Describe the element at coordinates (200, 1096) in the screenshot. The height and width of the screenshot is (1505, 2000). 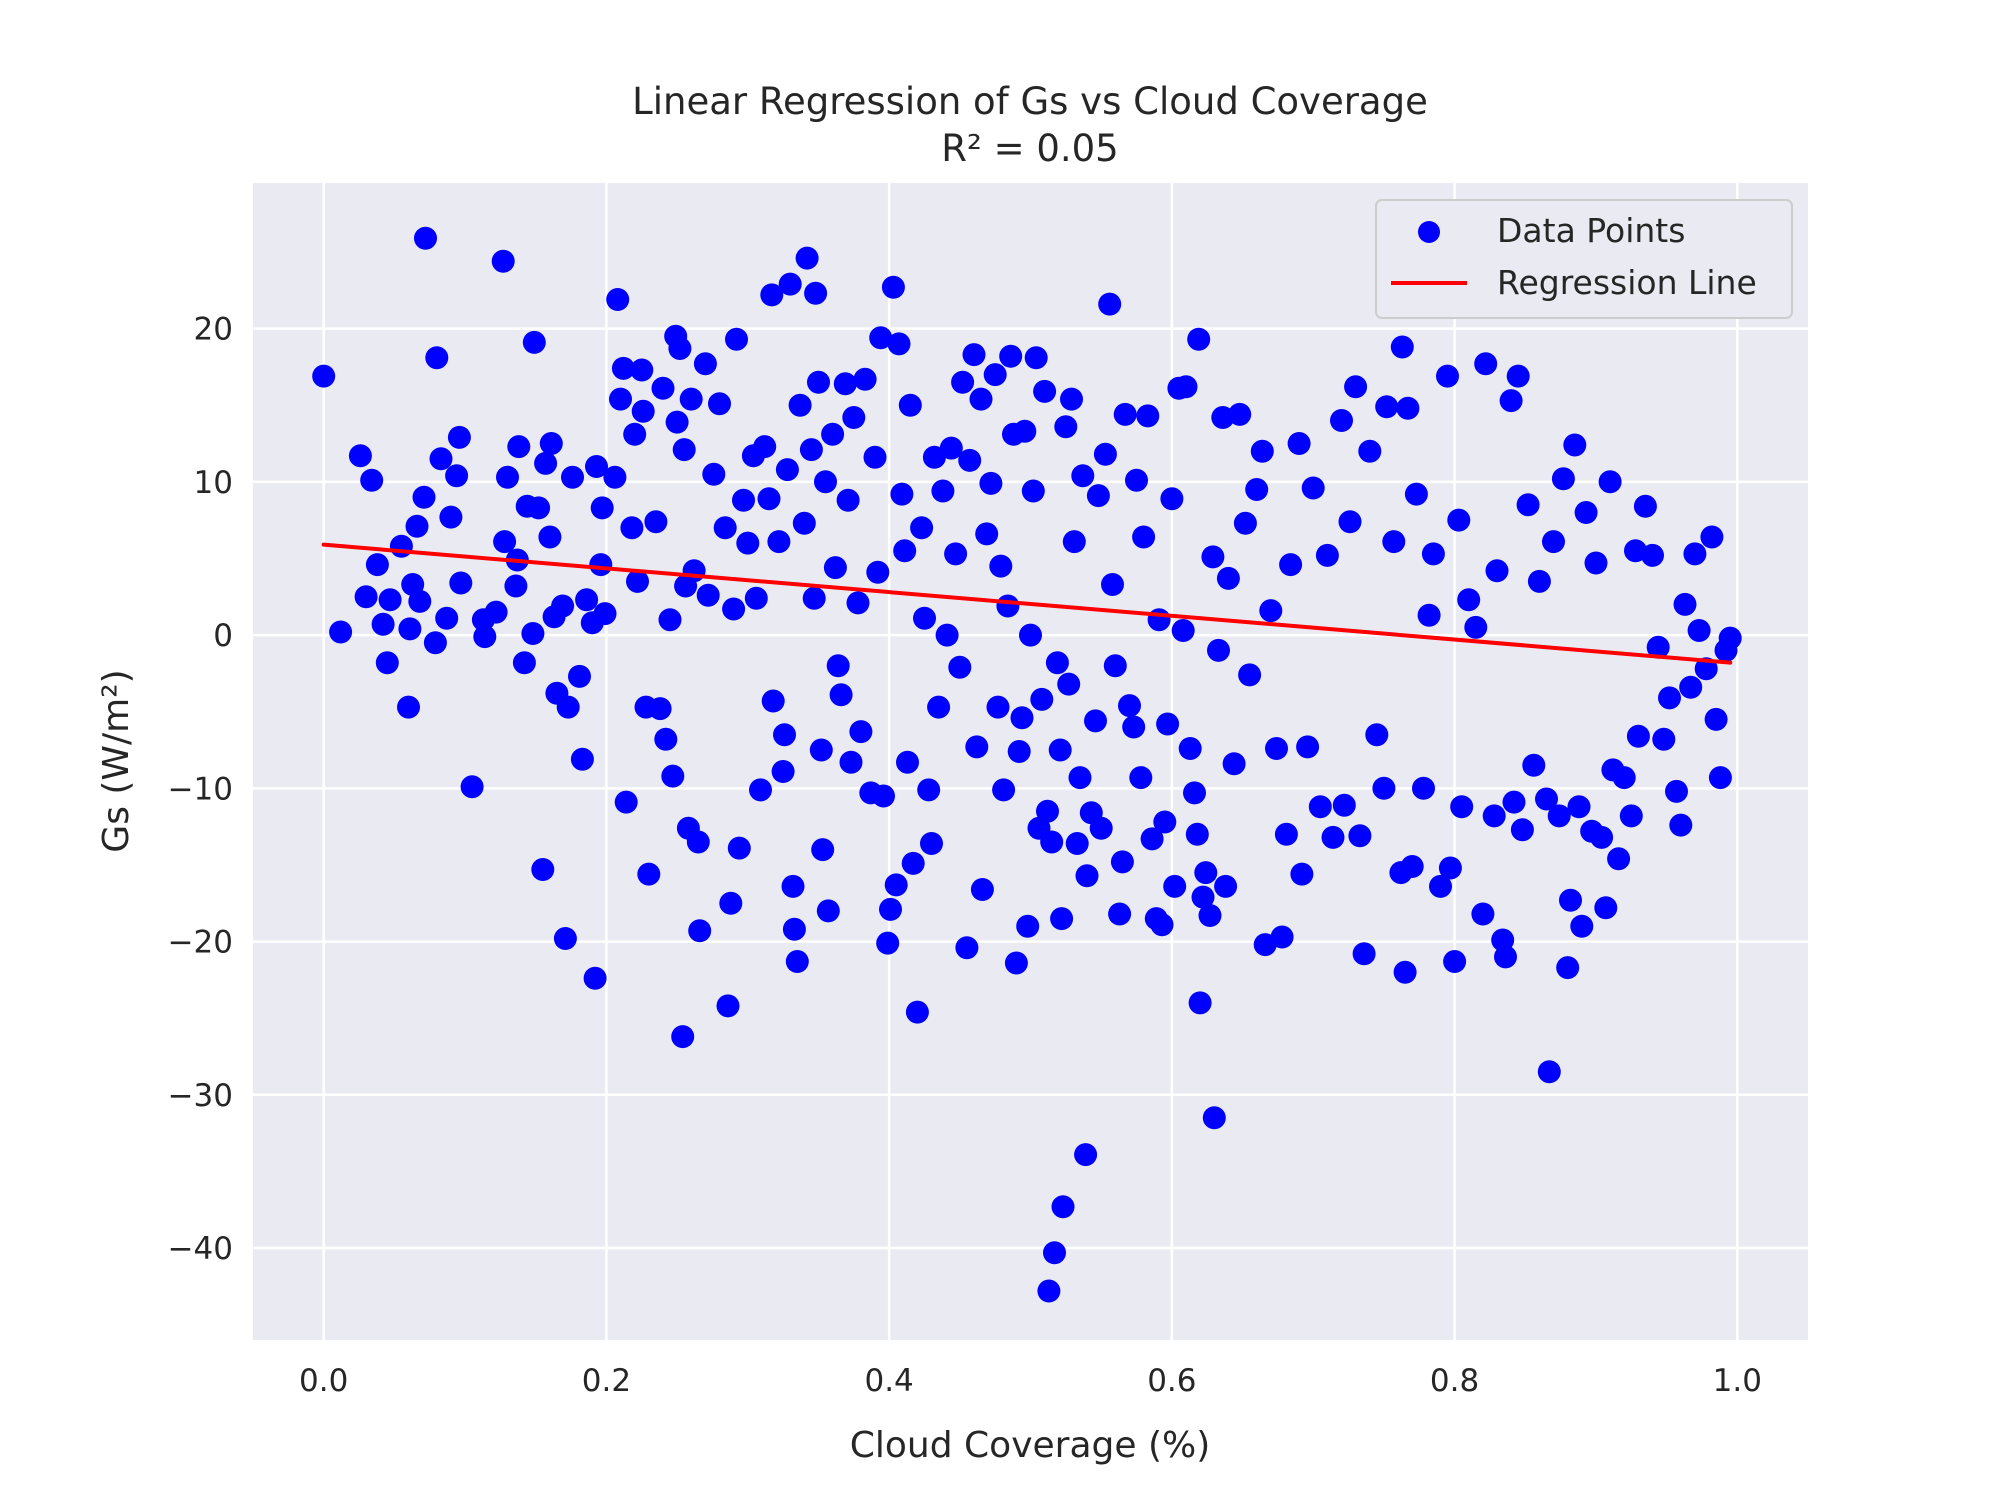
I see `y-tick-label: −30` at that location.